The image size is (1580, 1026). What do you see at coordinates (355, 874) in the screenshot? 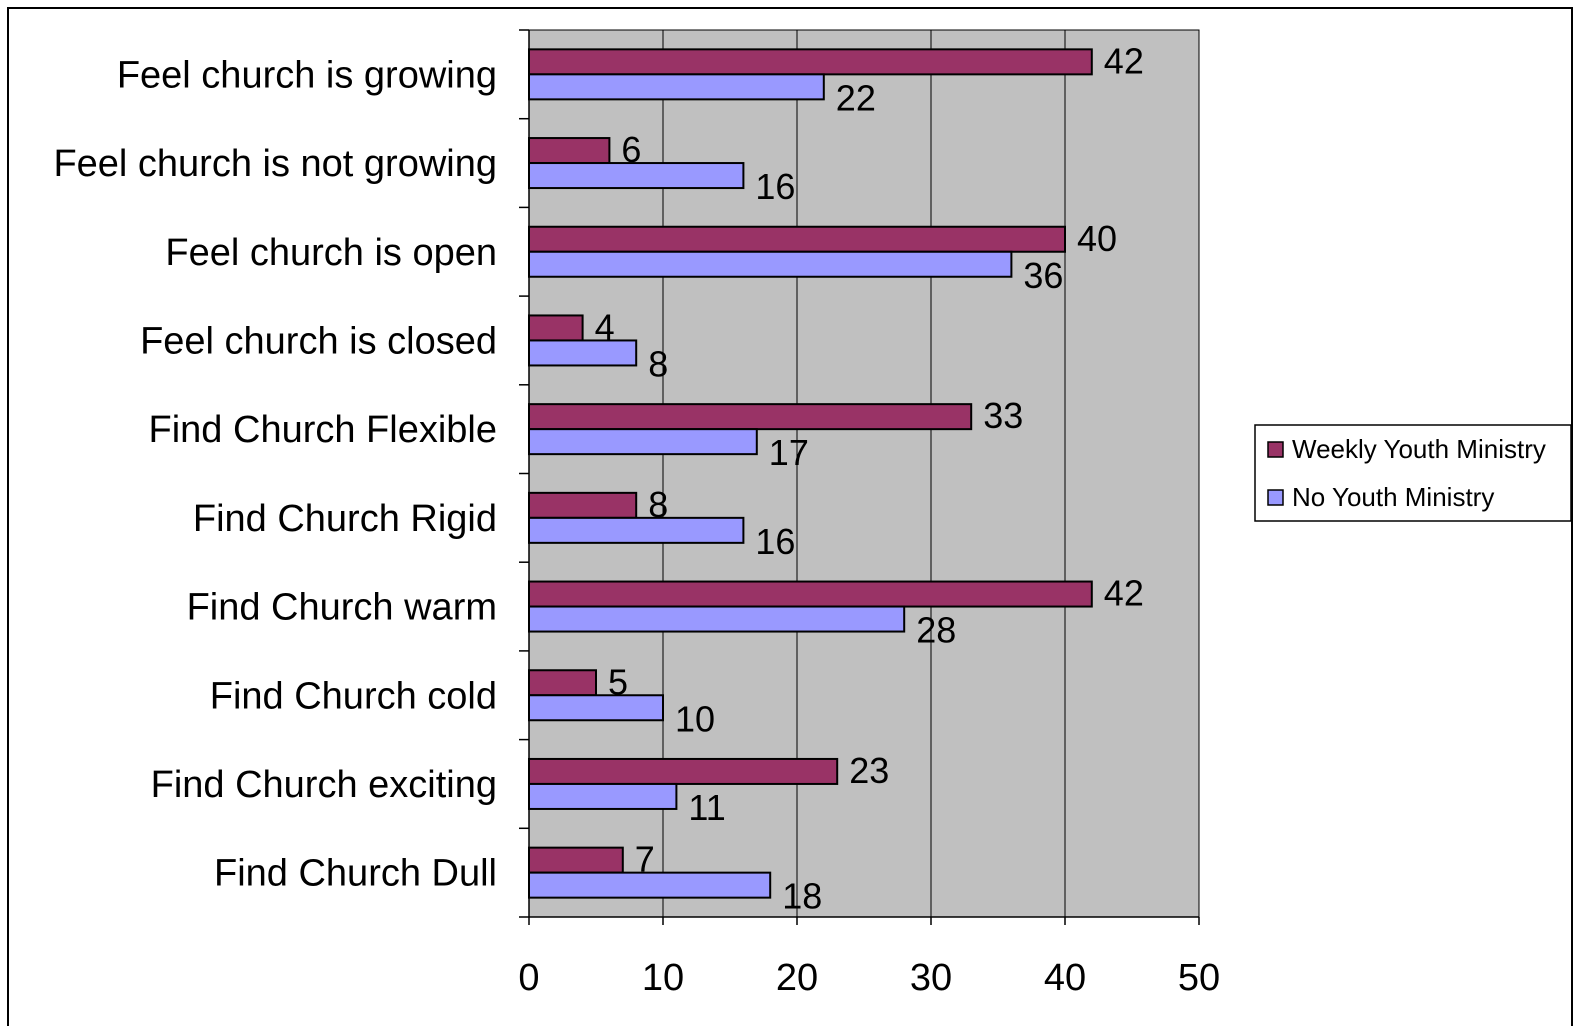
I see `category-label: Find Church Dull` at bounding box center [355, 874].